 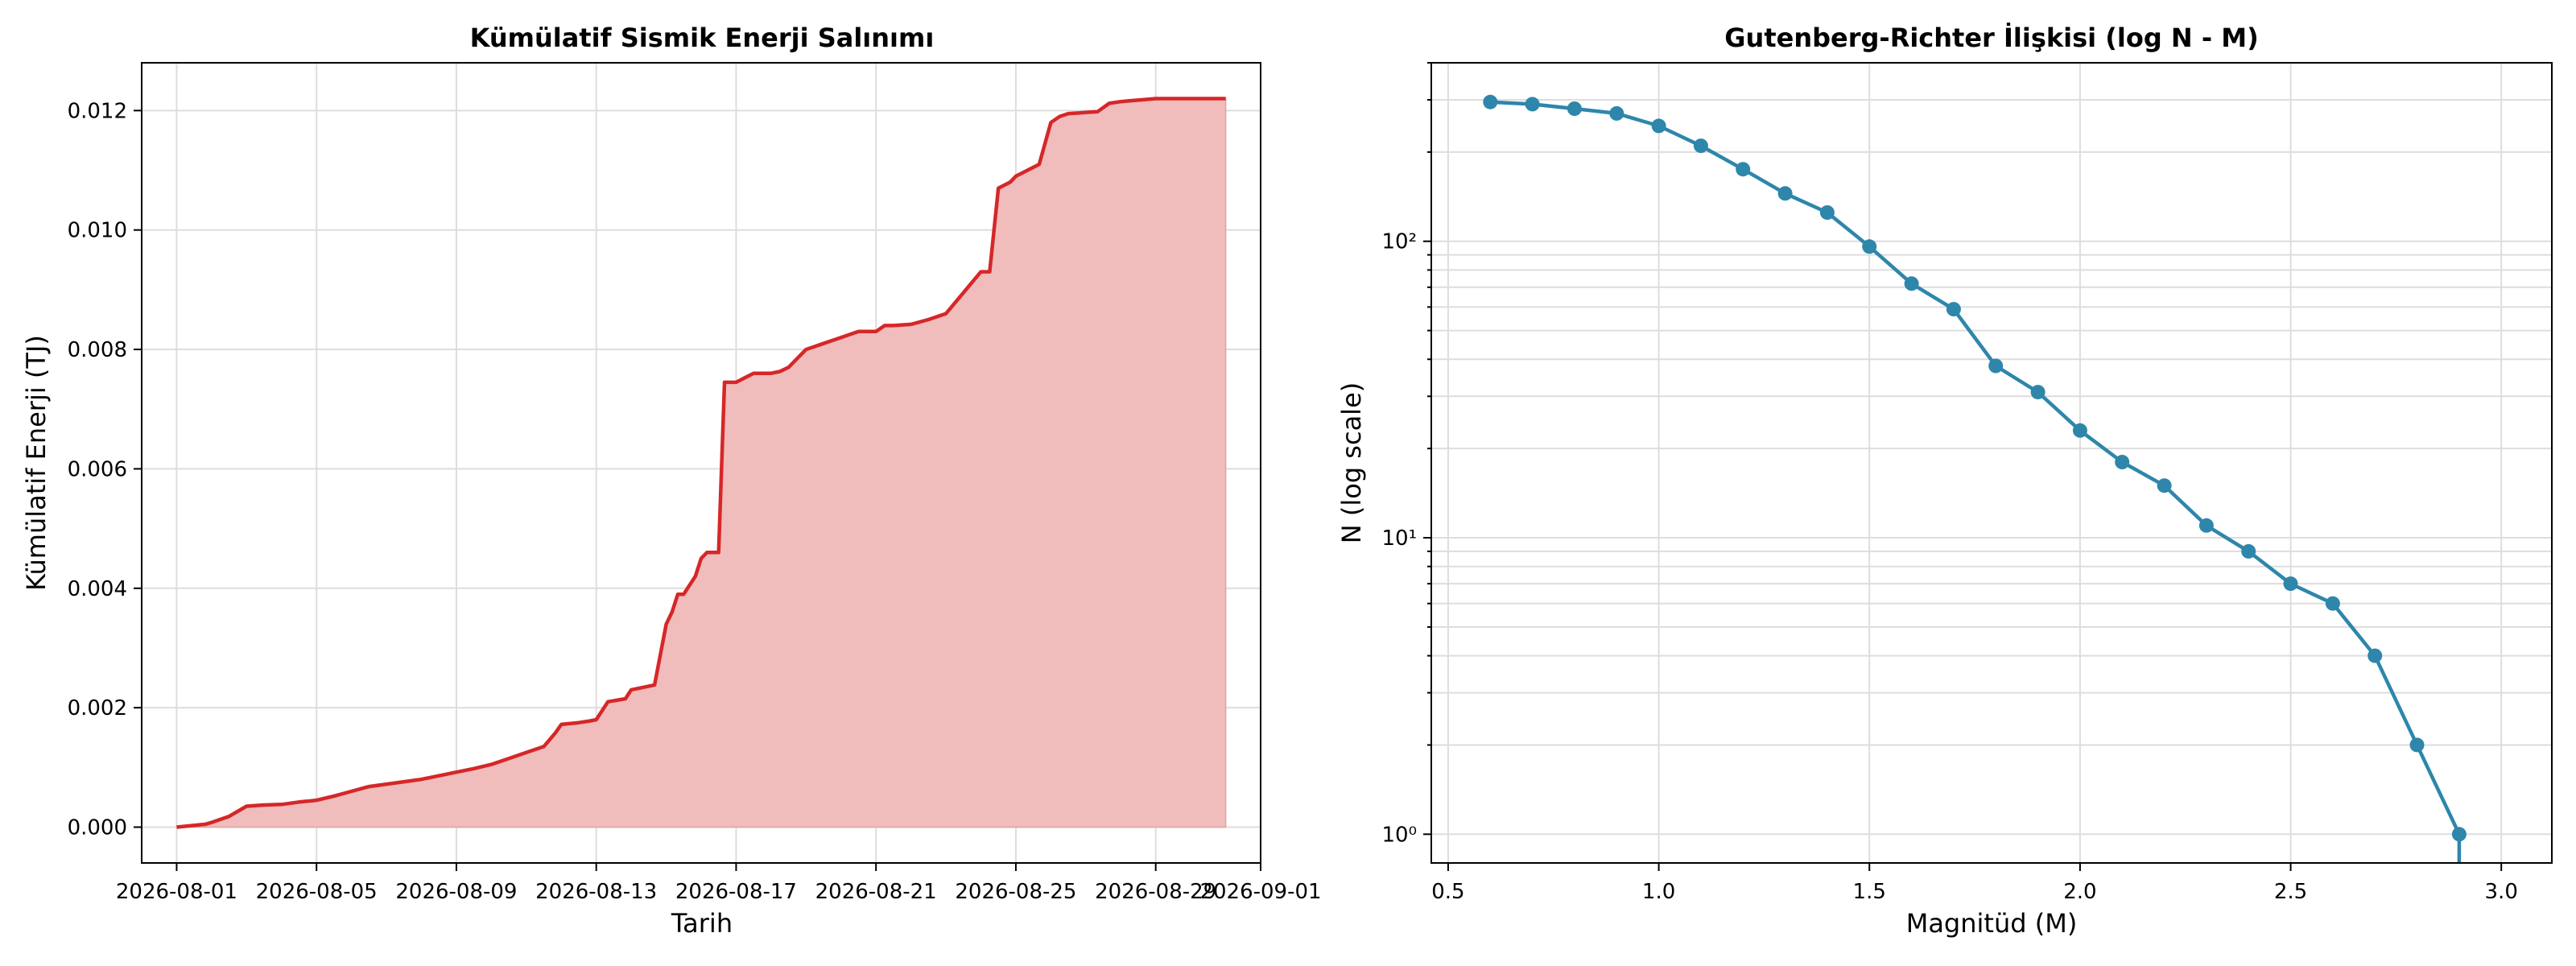 What do you see at coordinates (876, 892) in the screenshot?
I see `energy-x-tick-label: 2026-08-21` at bounding box center [876, 892].